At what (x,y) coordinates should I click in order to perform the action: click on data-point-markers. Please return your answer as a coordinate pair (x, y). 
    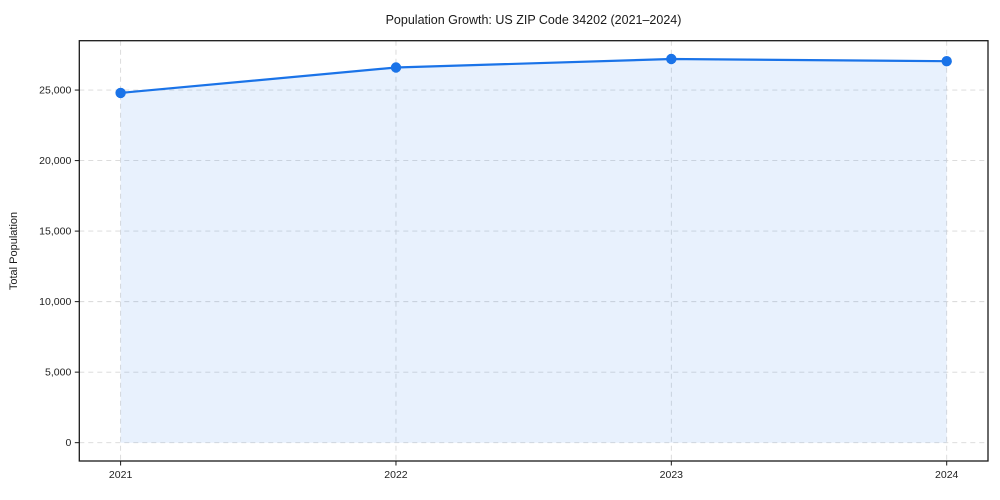
    Looking at the image, I should click on (533, 76).